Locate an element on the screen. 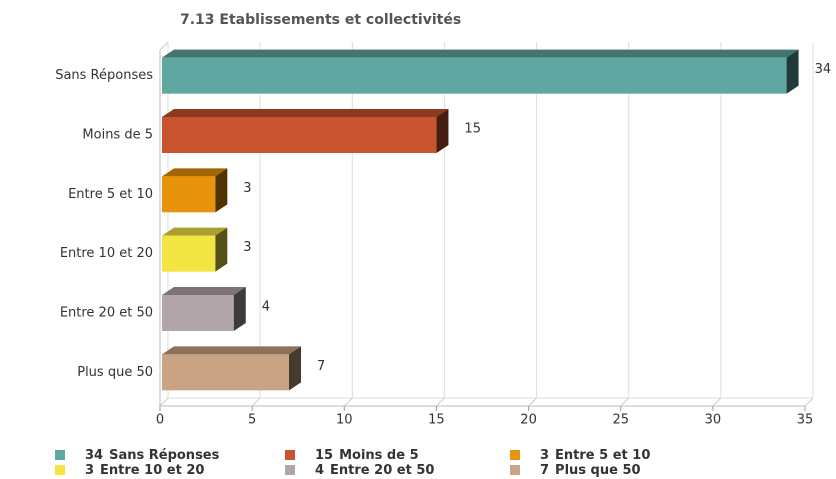  x-tick-label: 0 is located at coordinates (160, 420).